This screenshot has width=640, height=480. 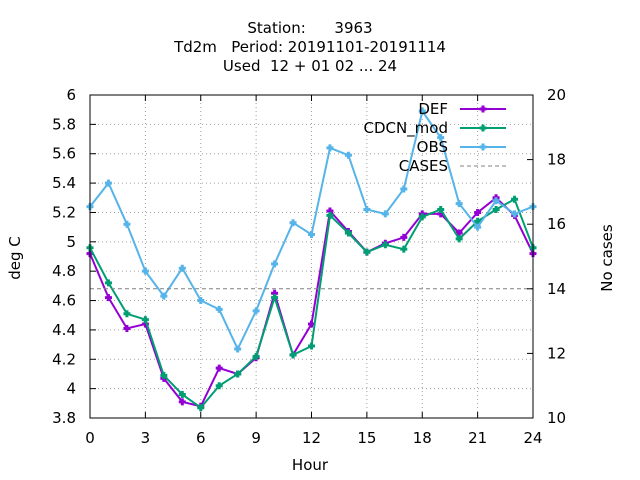 I want to click on y2-tick-label: 16, so click(x=556, y=224).